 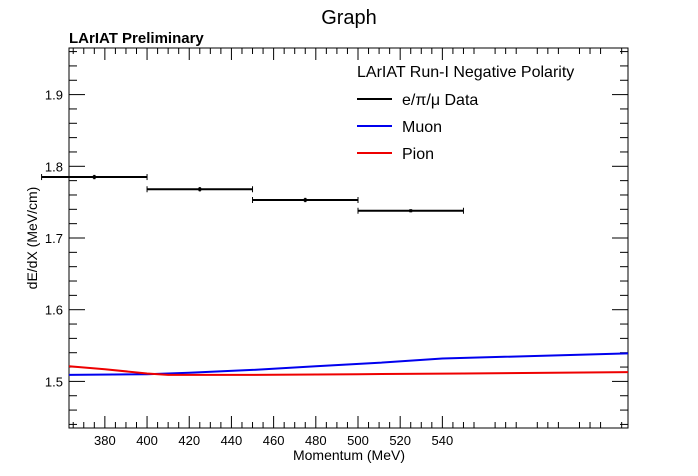 What do you see at coordinates (147, 440) in the screenshot?
I see `x-tick-label: 400` at bounding box center [147, 440].